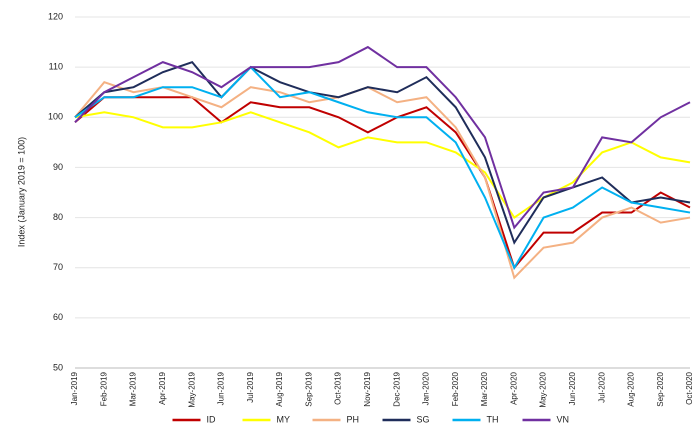  I want to click on x-tick-label: Feb-2020, so click(455, 388).